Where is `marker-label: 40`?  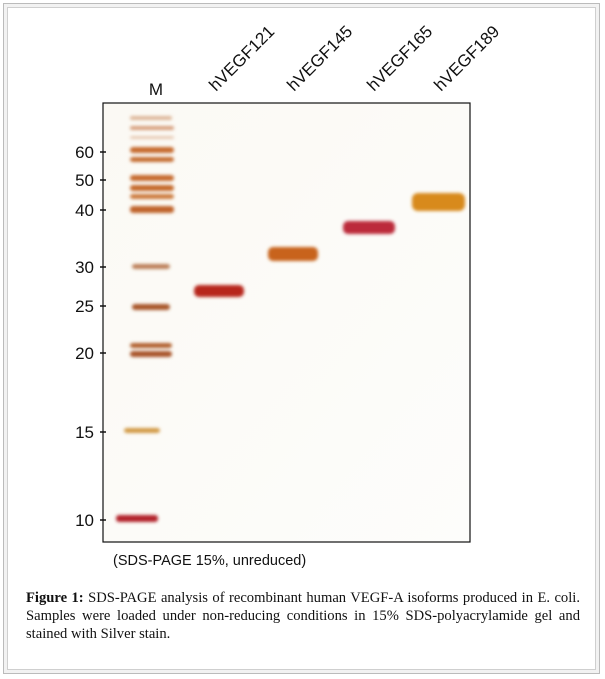 marker-label: 40 is located at coordinates (84, 210).